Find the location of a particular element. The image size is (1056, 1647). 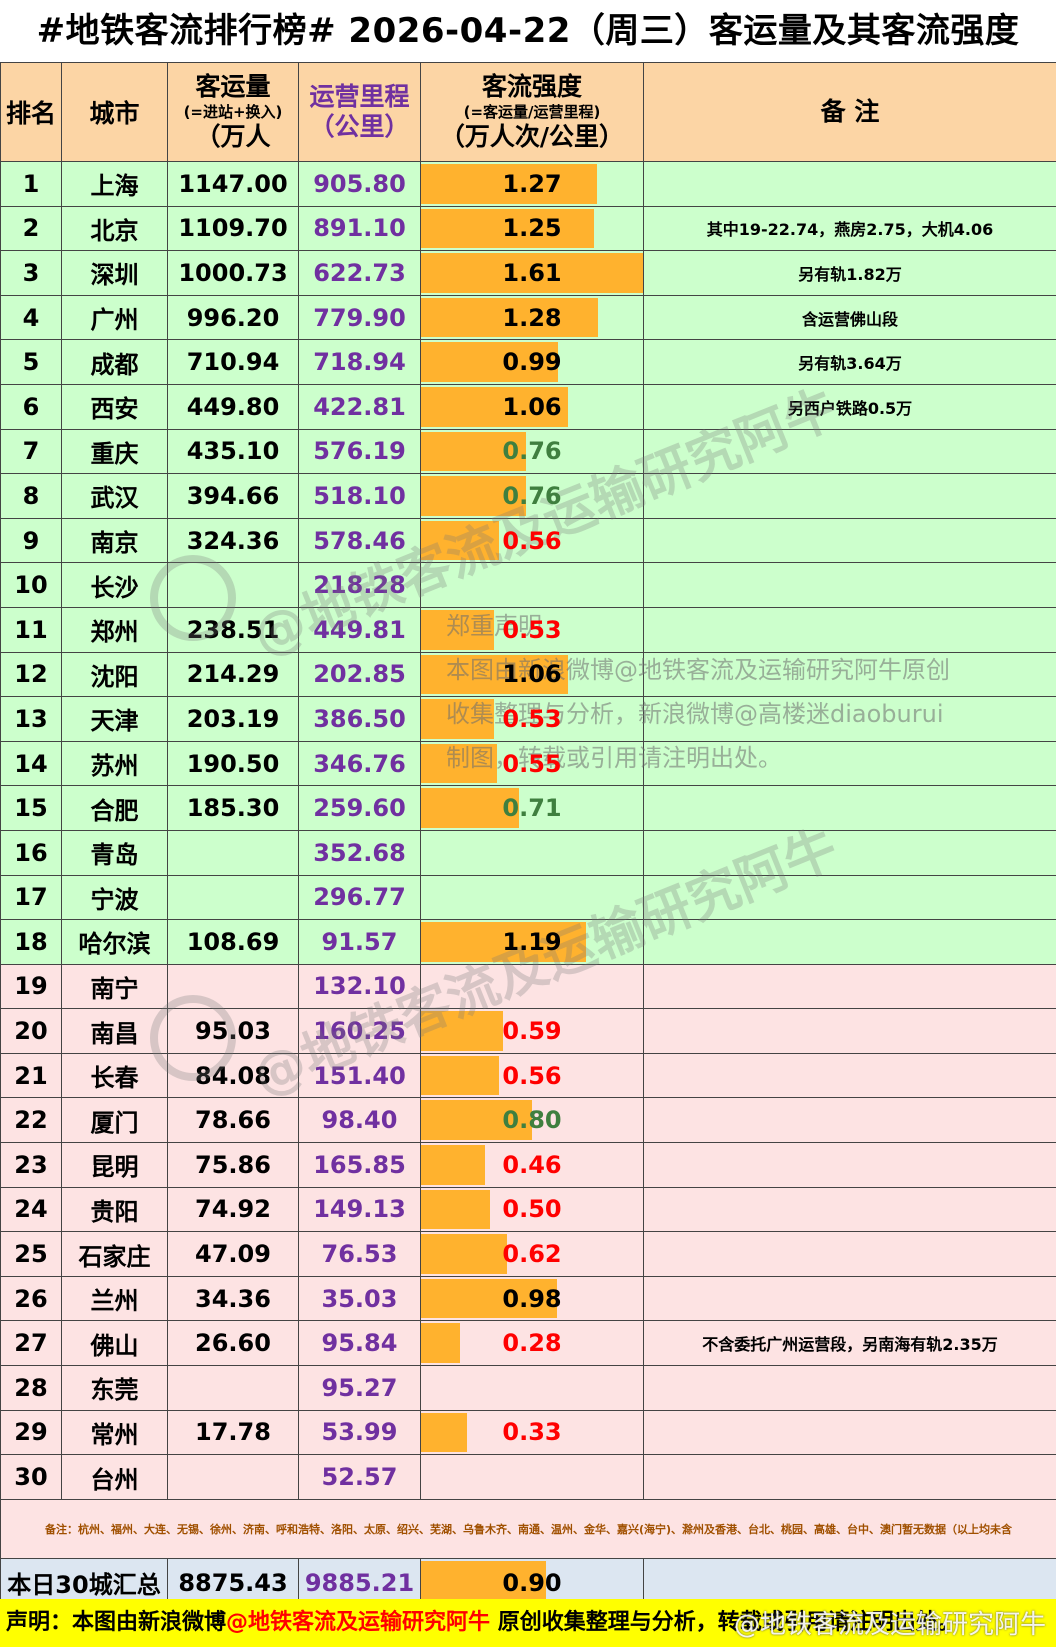

km-cell: 35.03 is located at coordinates (359, 1298).